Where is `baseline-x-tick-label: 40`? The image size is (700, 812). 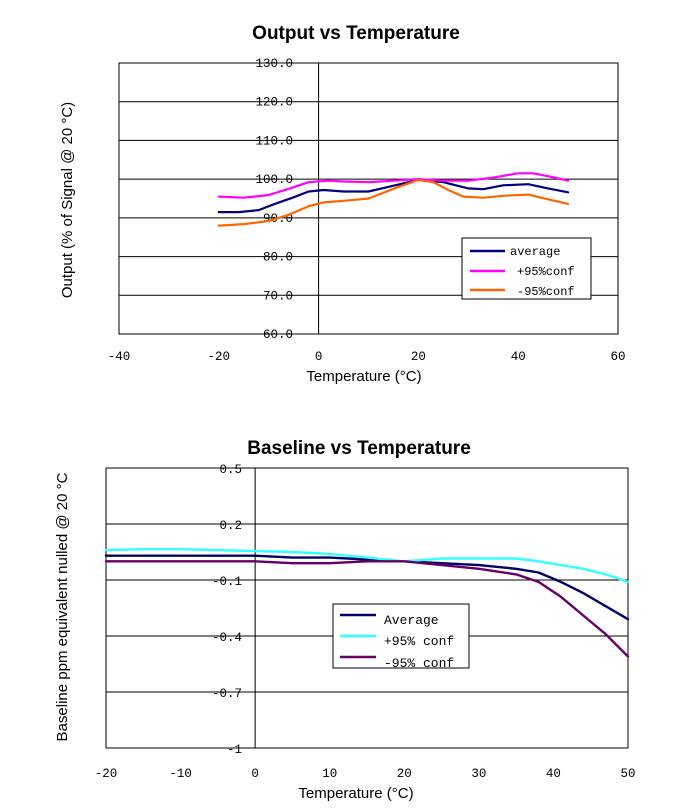
baseline-x-tick-label: 40 is located at coordinates (553, 774).